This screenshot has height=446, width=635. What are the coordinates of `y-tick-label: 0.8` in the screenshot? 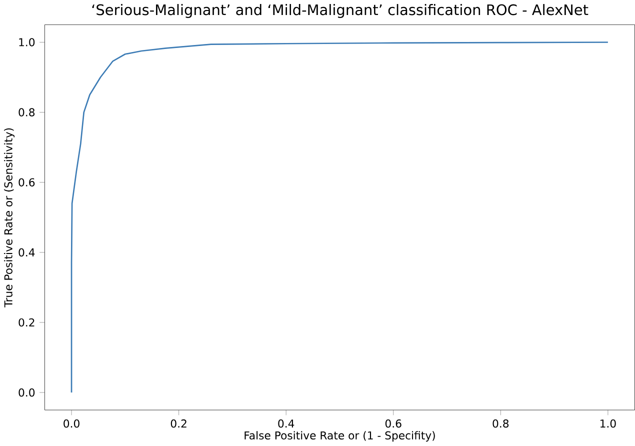 It's located at (26, 112).